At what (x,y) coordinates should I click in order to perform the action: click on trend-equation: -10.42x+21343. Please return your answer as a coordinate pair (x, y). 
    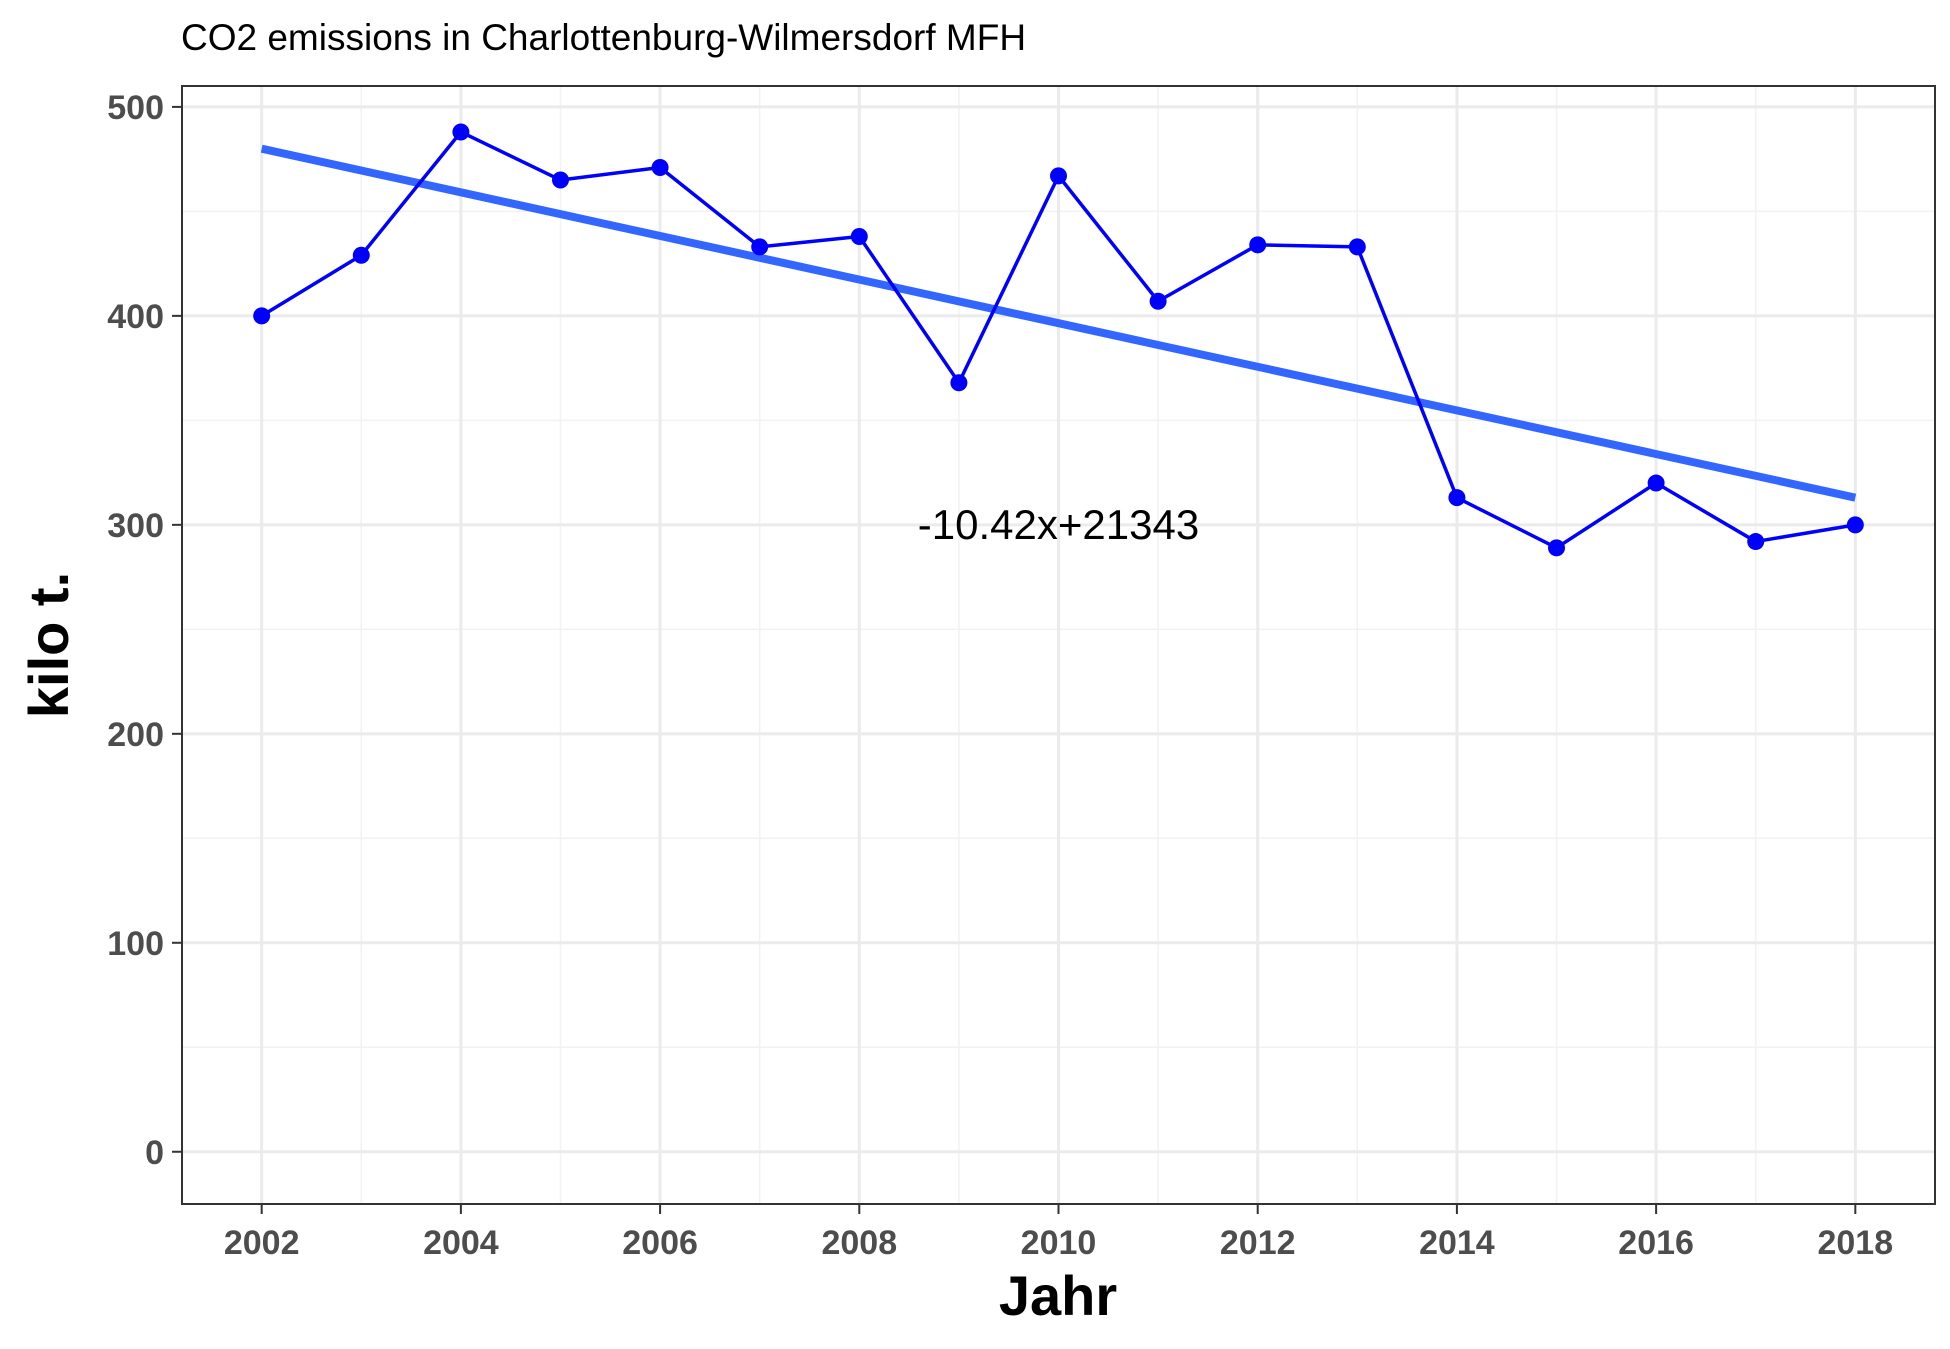
    Looking at the image, I should click on (1058, 524).